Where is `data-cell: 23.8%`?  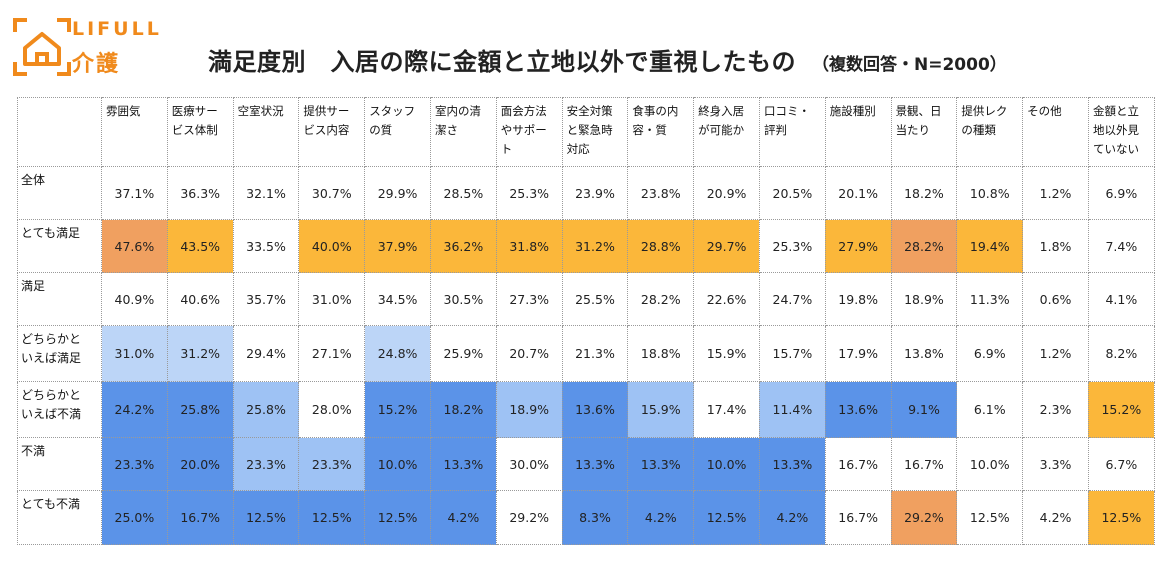
data-cell: 23.8% is located at coordinates (661, 193).